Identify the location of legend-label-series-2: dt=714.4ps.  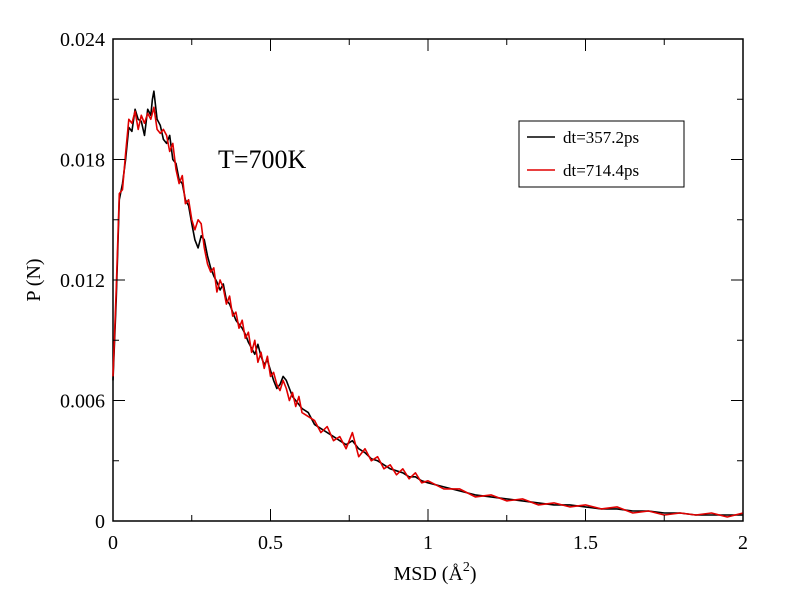
(601, 170).